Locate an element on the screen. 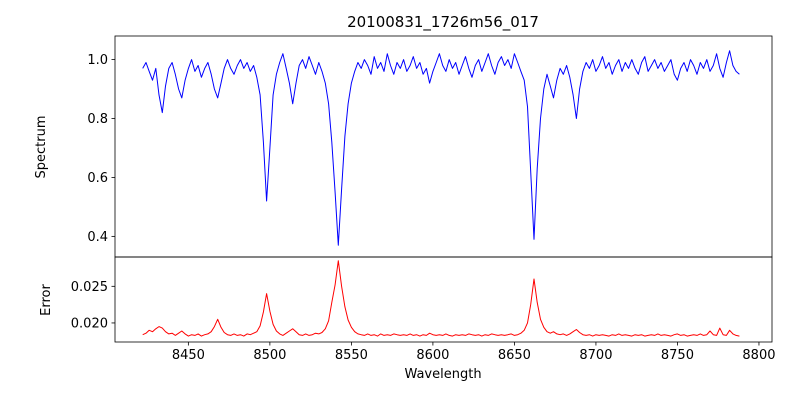  x-tick-label: 8450 is located at coordinates (188, 355).